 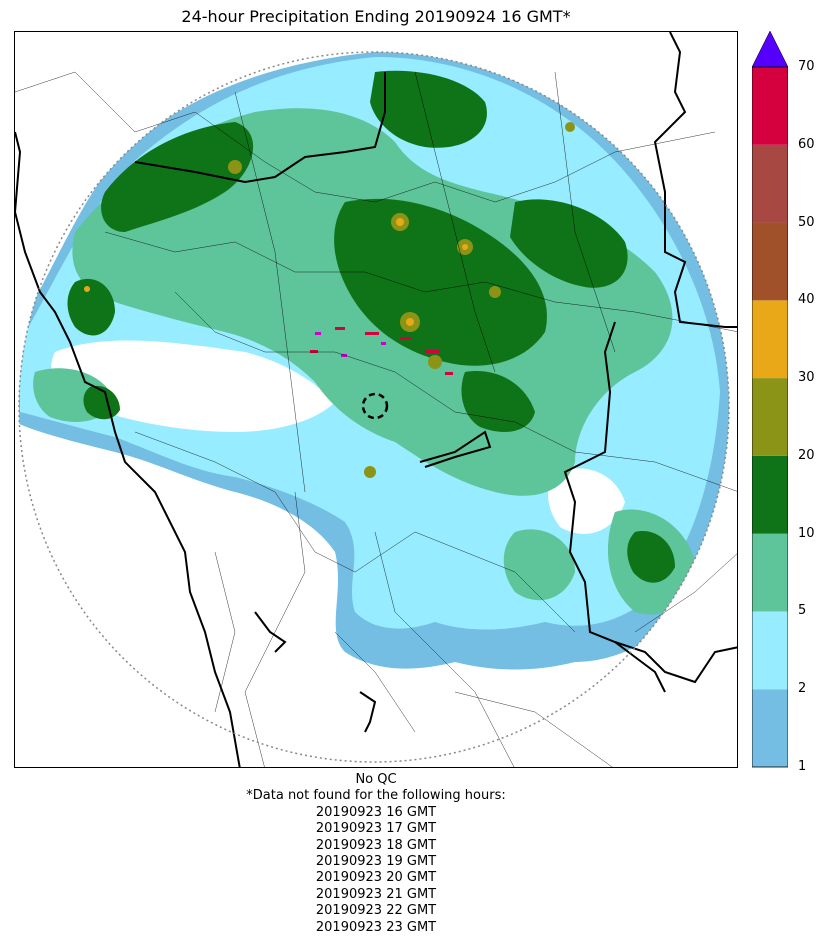 I want to click on radar-site-marker, so click(x=375, y=406).